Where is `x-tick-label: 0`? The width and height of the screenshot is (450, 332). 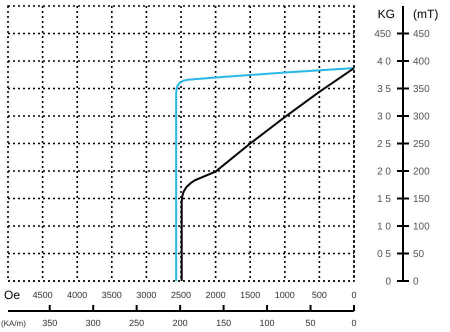
x-tick-label: 0 is located at coordinates (354, 295).